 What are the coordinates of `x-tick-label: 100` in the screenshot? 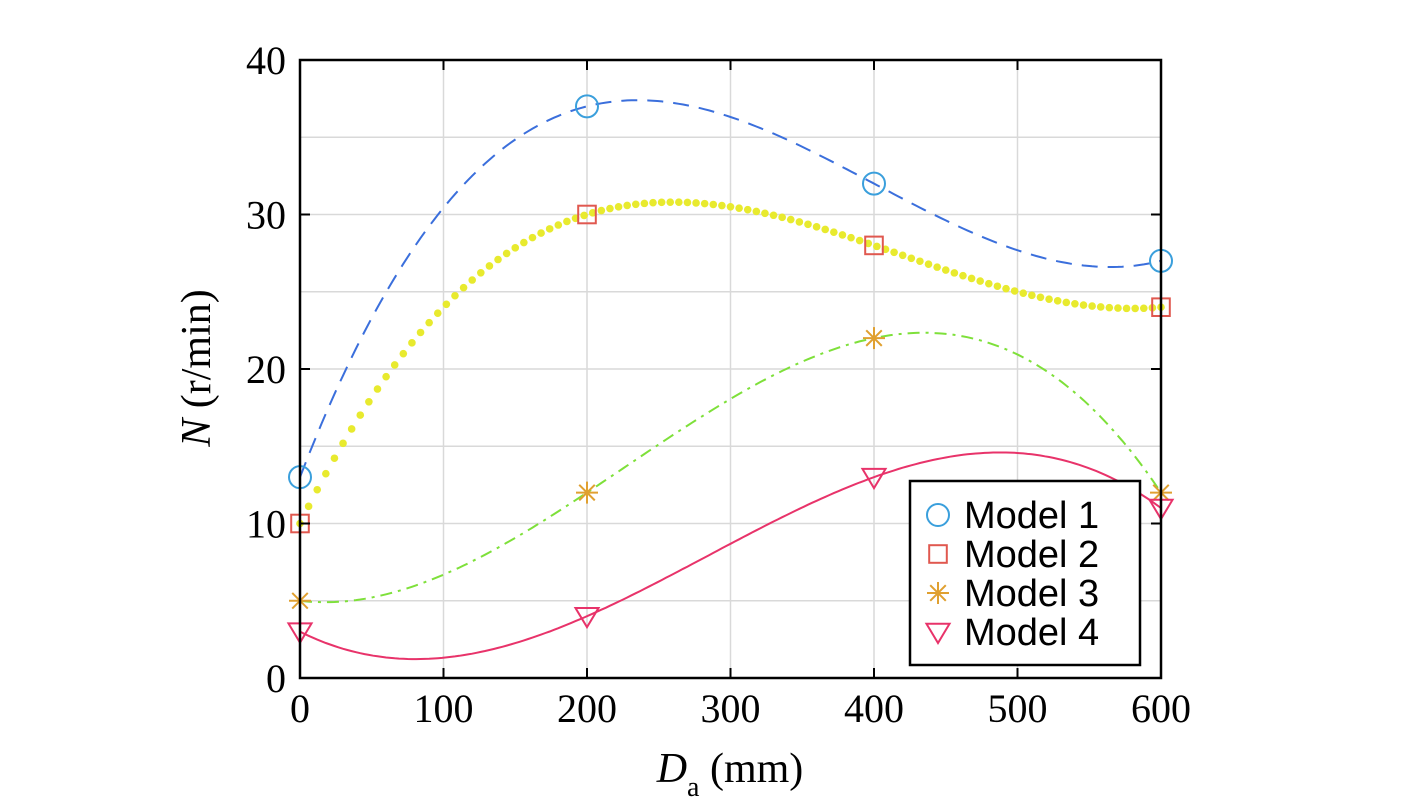 It's located at (444, 708).